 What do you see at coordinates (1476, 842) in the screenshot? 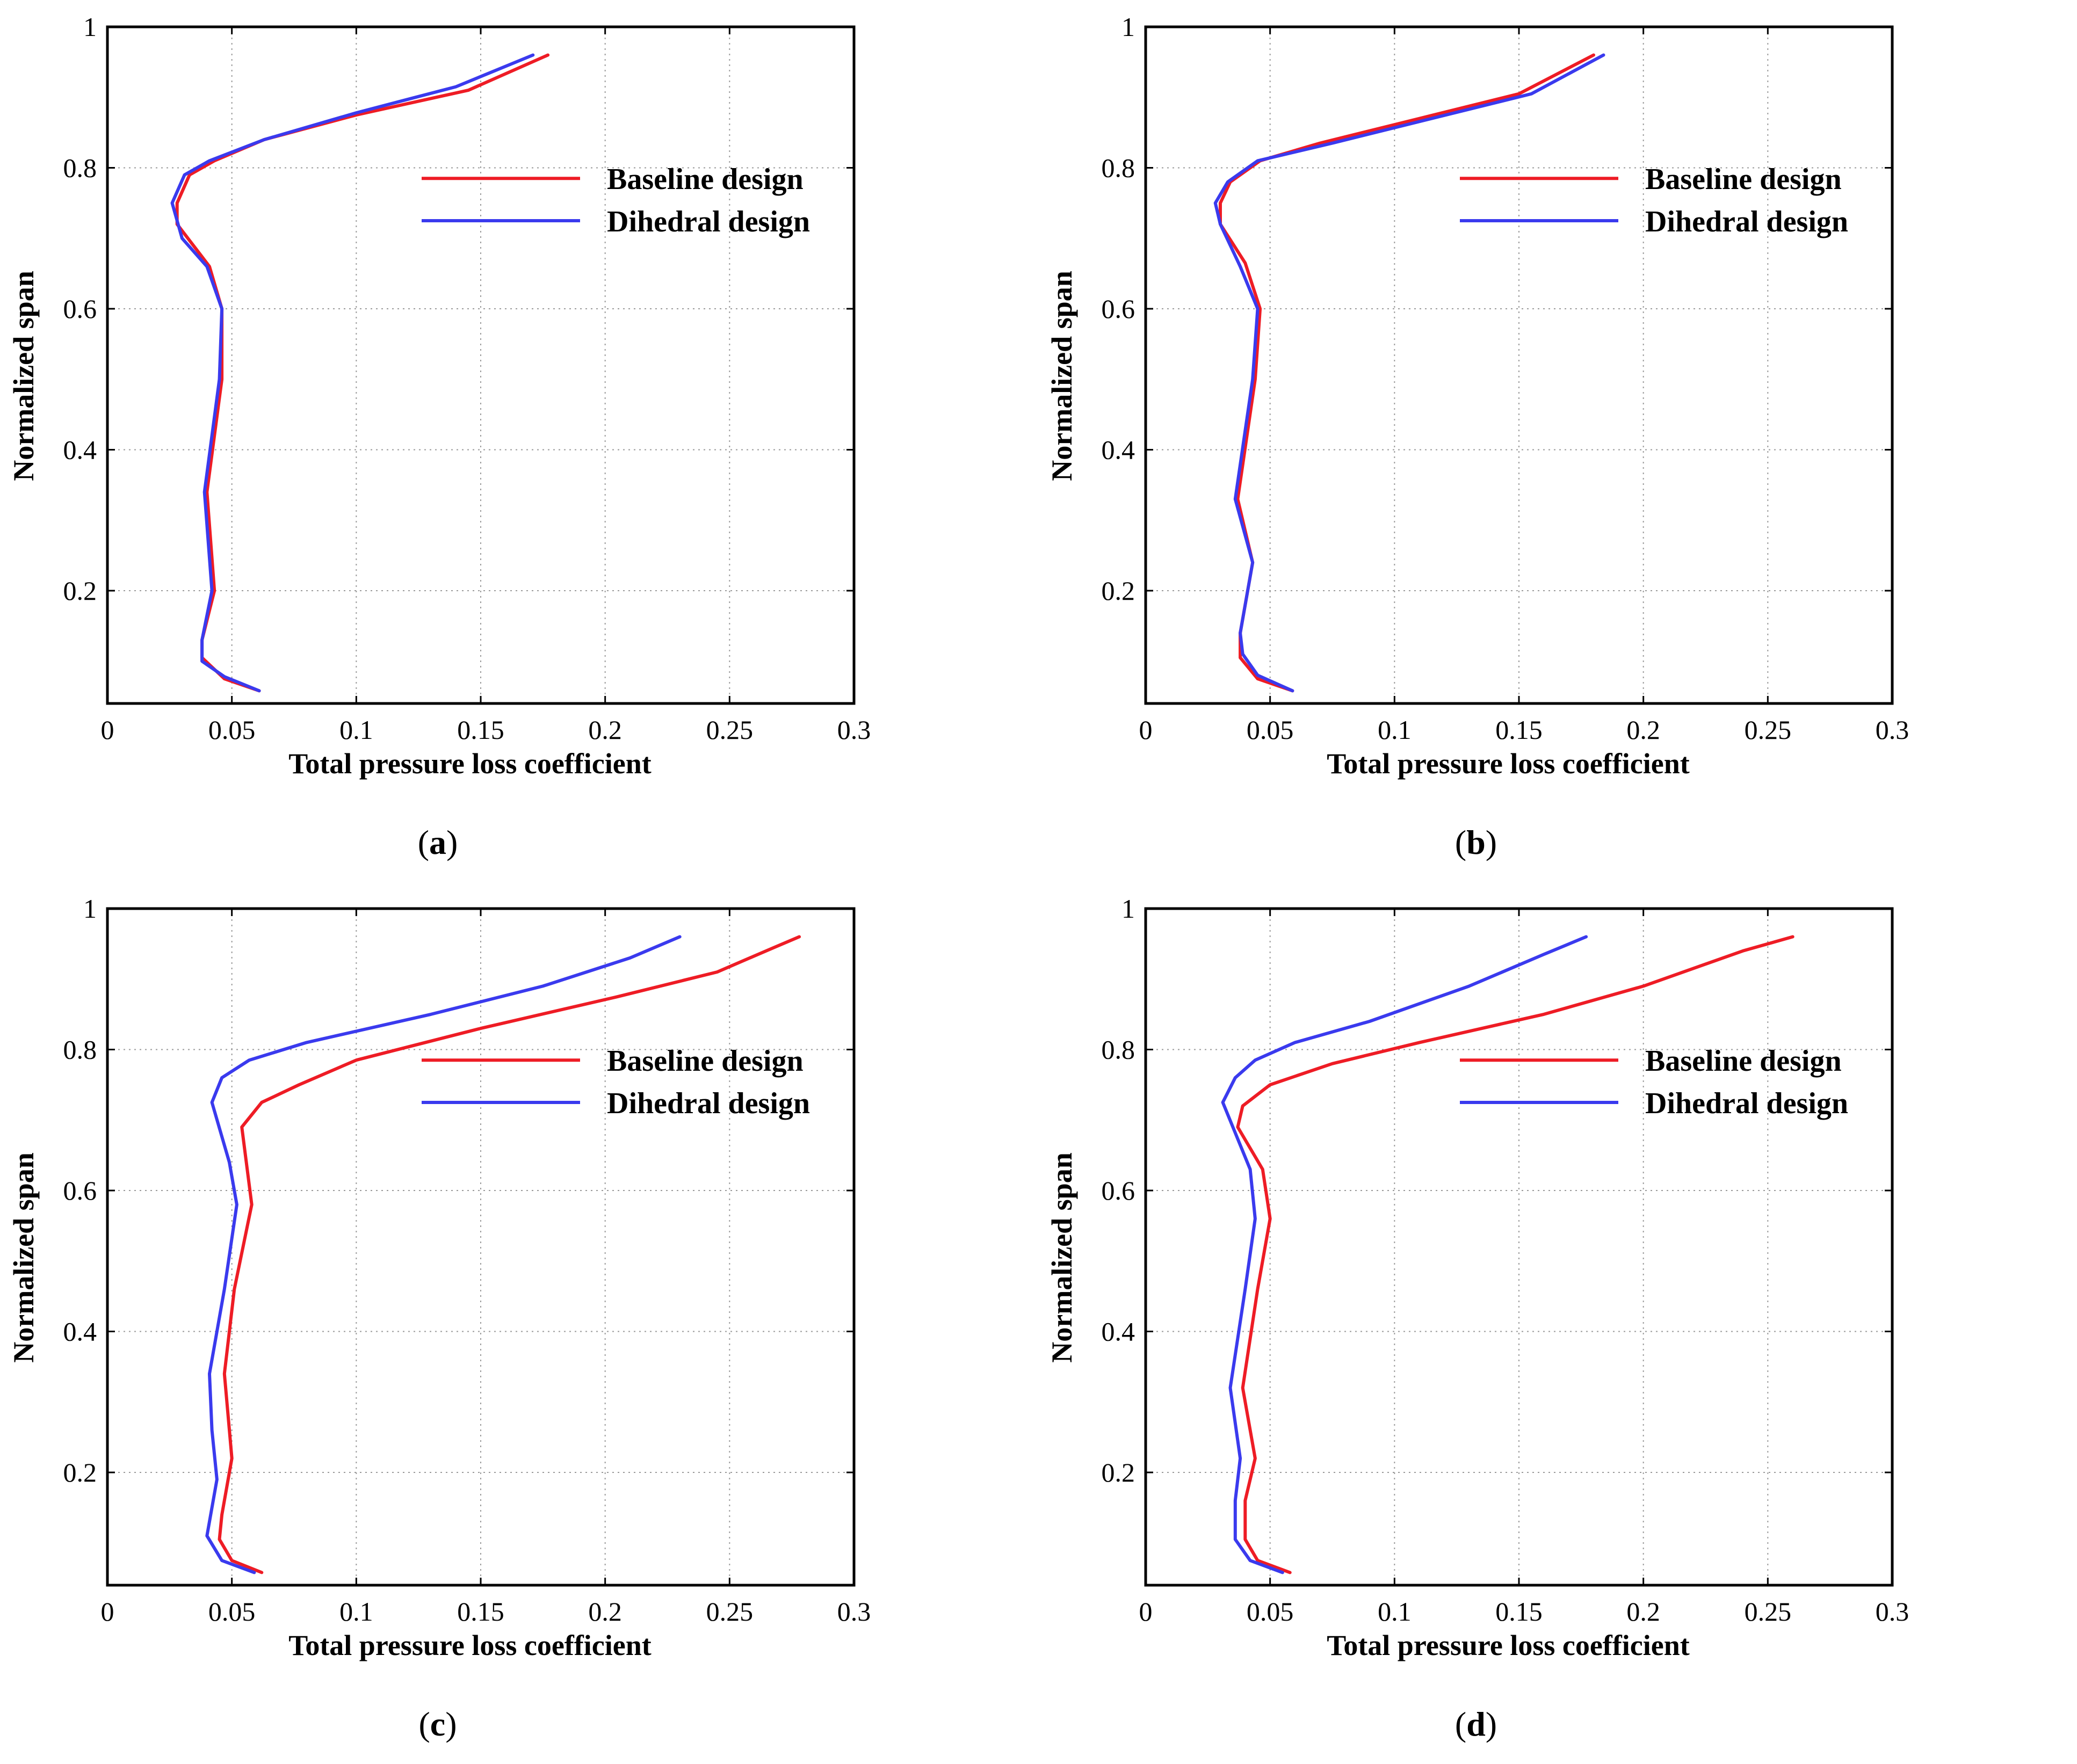
I see `panel-caption: (b)` at bounding box center [1476, 842].